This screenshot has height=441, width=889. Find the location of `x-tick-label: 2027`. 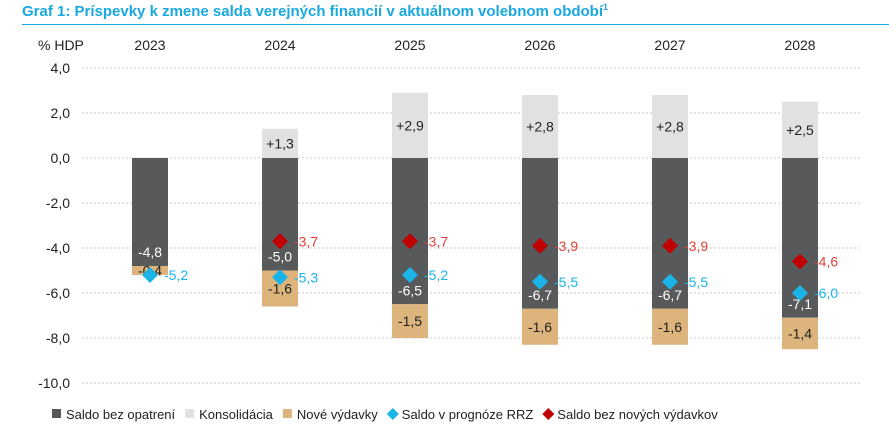

x-tick-label: 2027 is located at coordinates (669, 45).